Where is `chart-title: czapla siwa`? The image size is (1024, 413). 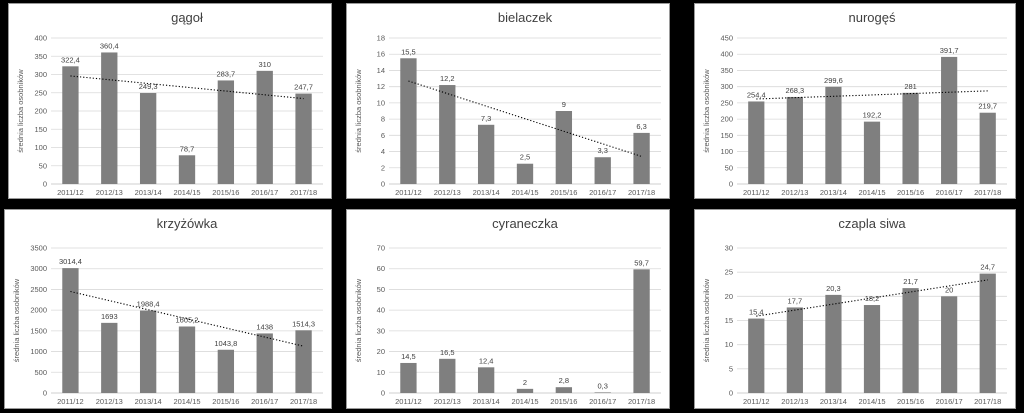 chart-title: czapla siwa is located at coordinates (872, 223).